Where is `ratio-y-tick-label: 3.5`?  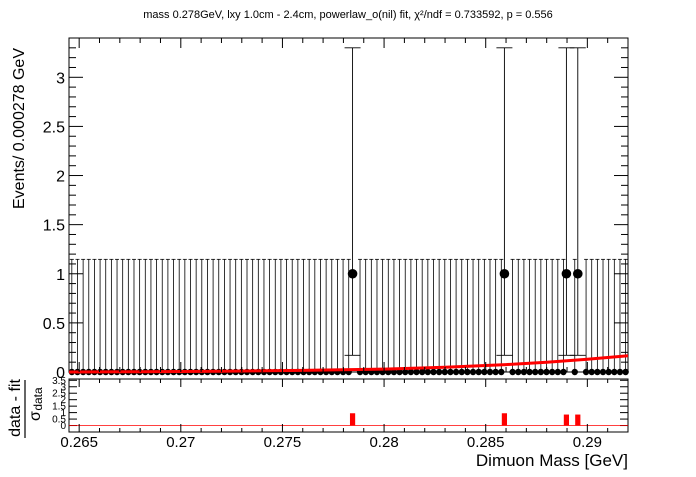
ratio-y-tick-label: 3.5 is located at coordinates (59, 381).